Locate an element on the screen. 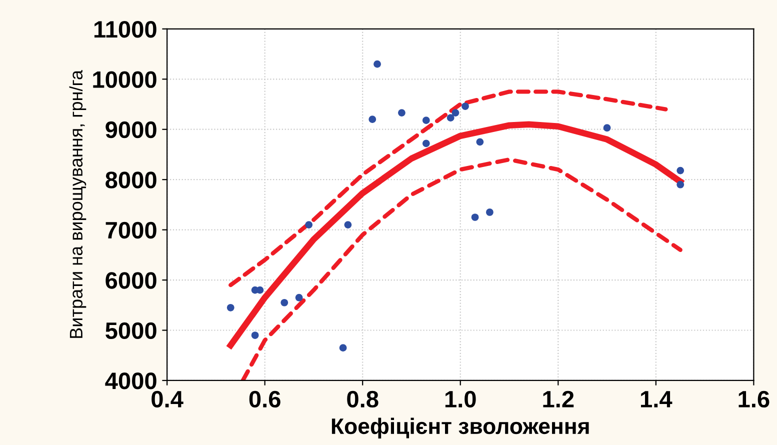 The height and width of the screenshot is (445, 777). y-tick-label: 10000 is located at coordinates (124, 79).